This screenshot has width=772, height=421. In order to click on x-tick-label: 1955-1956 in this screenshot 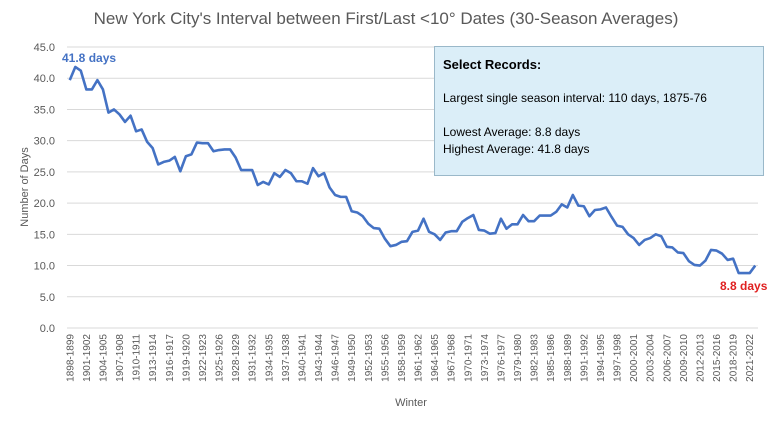, I will do `click(385, 358)`.